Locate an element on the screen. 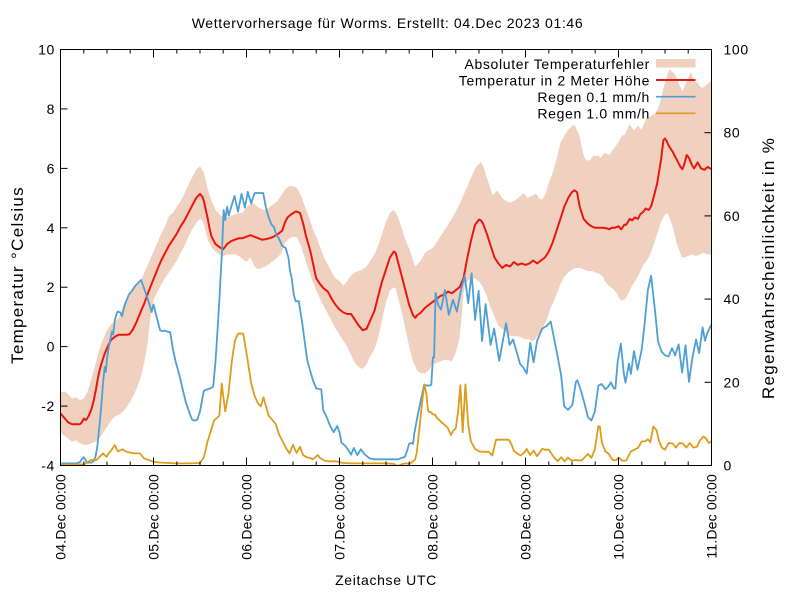 This screenshot has height=600, width=800. svg-text: -4 is located at coordinates (48, 466).